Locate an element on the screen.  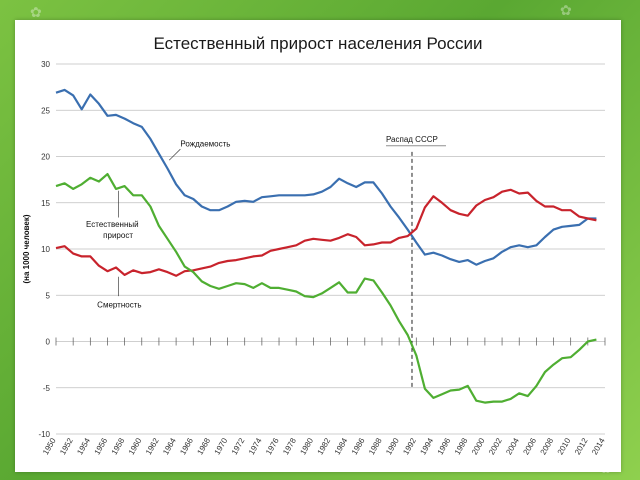
x-tick-label: 1988 is located at coordinates (375, 446).